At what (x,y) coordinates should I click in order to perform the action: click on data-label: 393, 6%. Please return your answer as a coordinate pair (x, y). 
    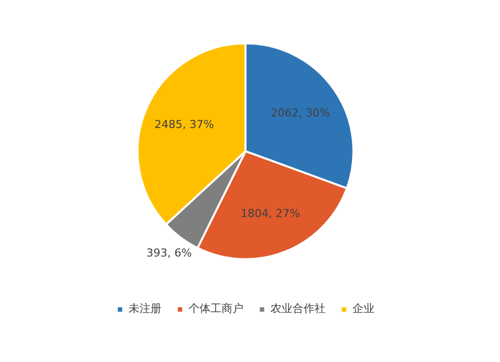
    Looking at the image, I should click on (169, 253).